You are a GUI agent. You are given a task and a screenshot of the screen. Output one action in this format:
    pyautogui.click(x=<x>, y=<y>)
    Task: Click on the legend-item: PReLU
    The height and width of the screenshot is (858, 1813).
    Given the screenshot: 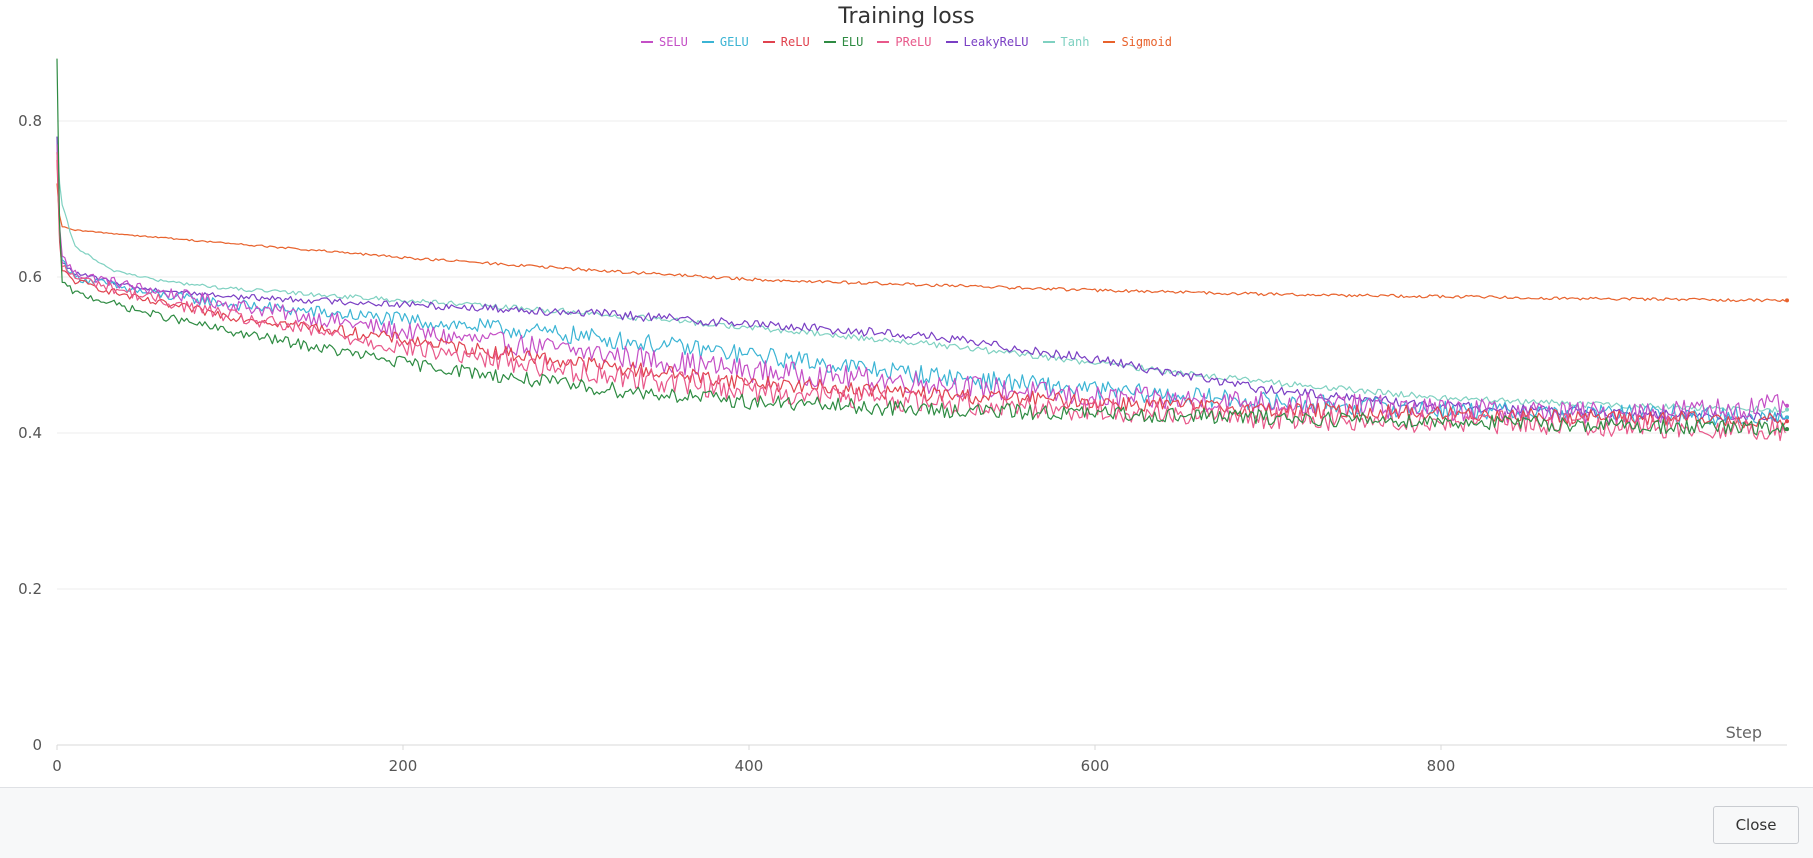 What is the action you would take?
    pyautogui.click(x=904, y=42)
    